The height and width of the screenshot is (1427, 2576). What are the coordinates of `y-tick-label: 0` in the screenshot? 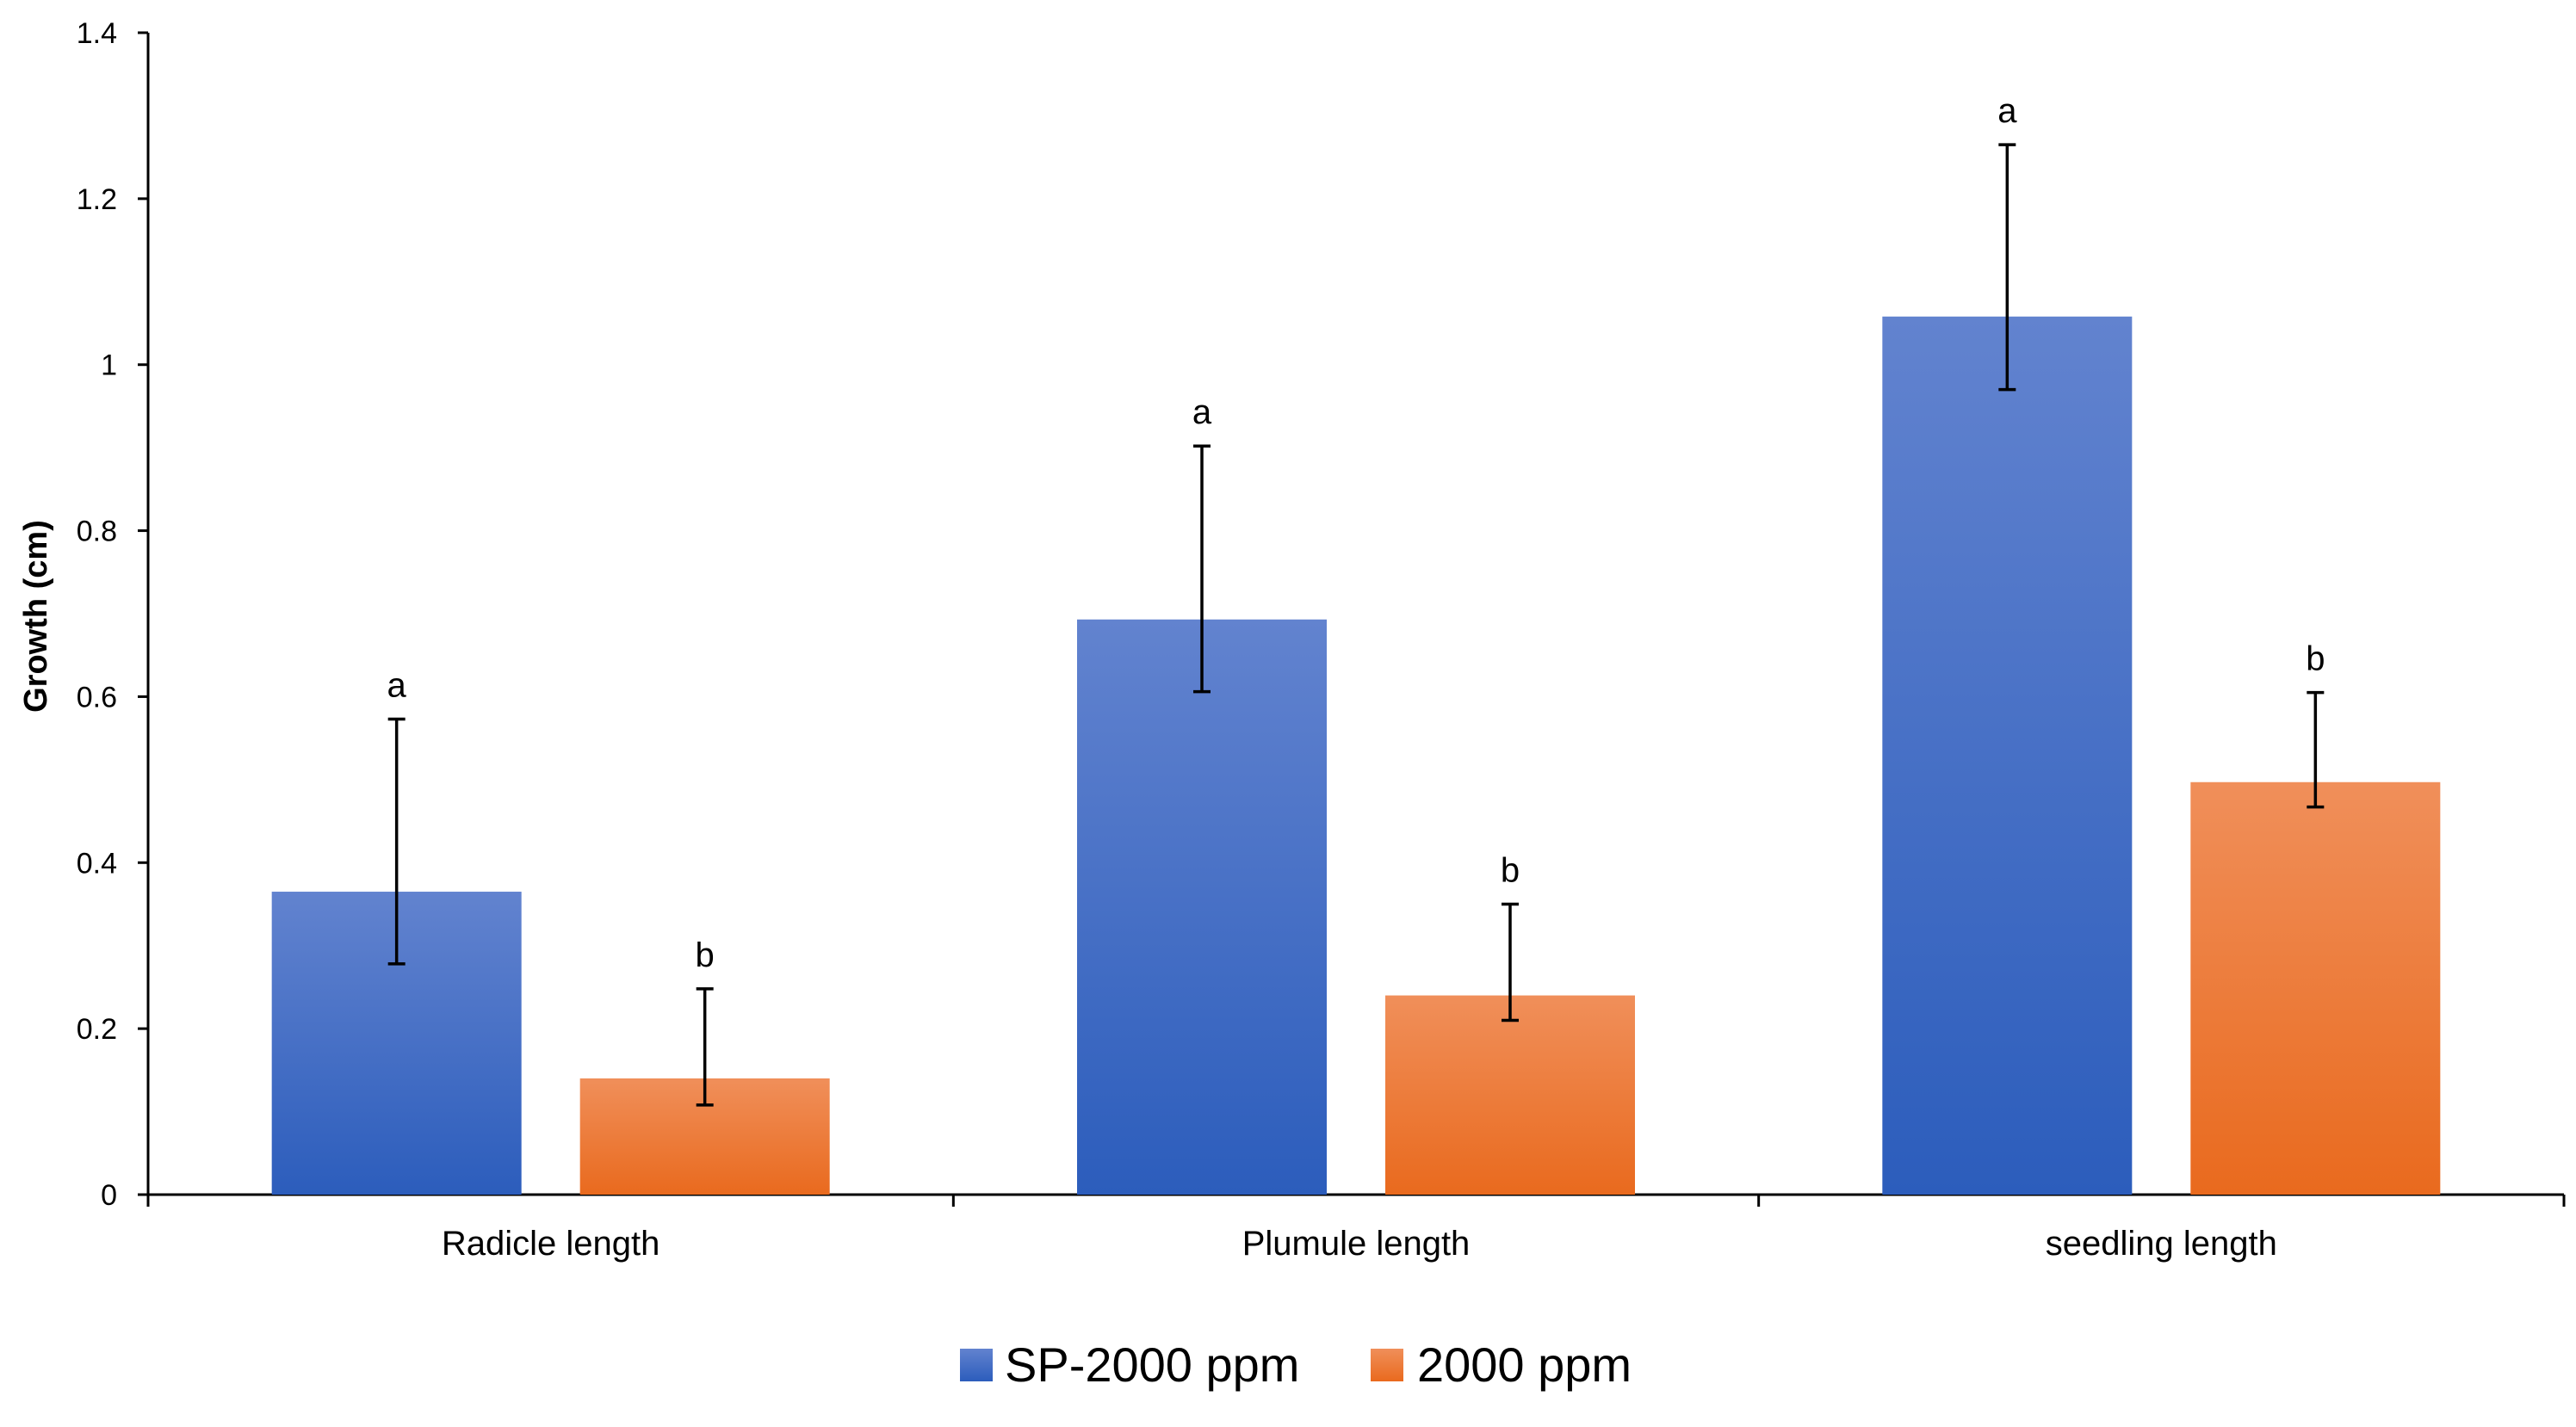 It's located at (109, 1195).